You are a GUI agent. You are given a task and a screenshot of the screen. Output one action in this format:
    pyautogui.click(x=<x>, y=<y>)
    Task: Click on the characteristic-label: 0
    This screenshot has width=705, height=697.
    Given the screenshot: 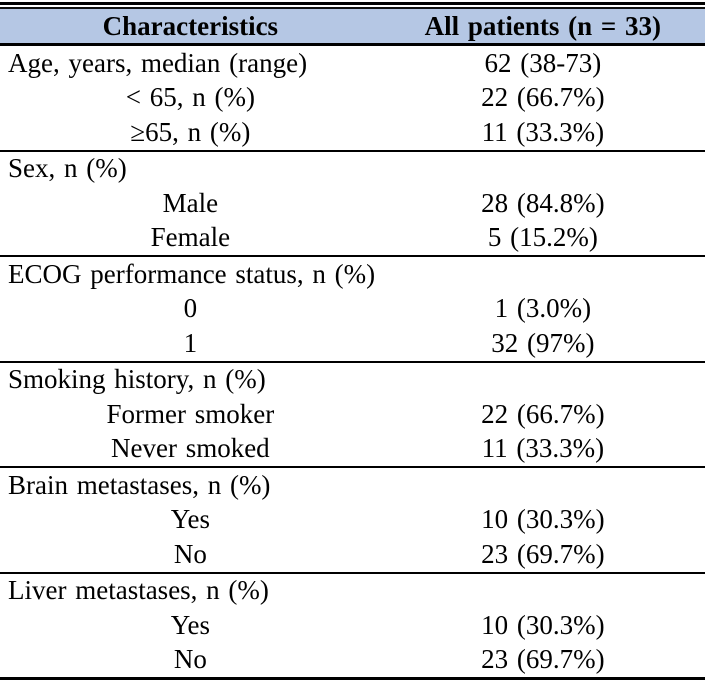 What is the action you would take?
    pyautogui.click(x=190, y=308)
    